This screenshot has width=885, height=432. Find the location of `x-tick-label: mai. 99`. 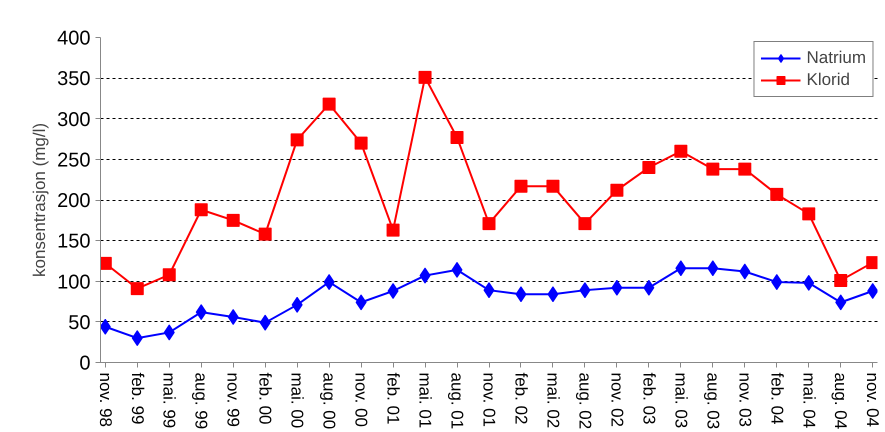

x-tick-label: mai. 99 is located at coordinates (169, 400).